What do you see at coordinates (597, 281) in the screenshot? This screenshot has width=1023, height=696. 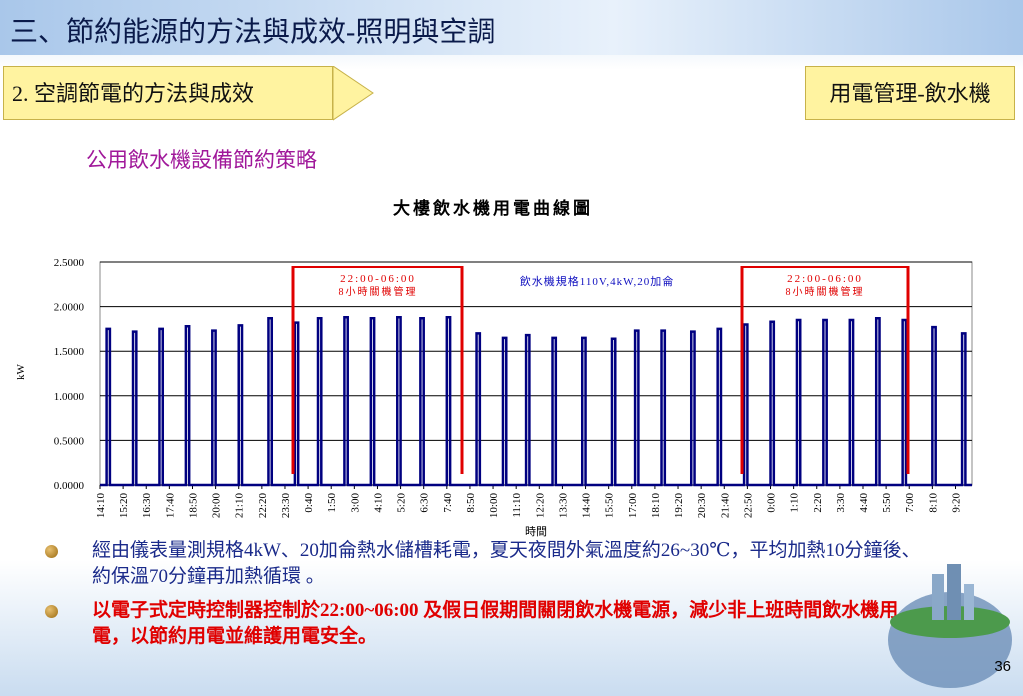 I see `annotation: 飲水機規格110V,4kW,20加侖` at bounding box center [597, 281].